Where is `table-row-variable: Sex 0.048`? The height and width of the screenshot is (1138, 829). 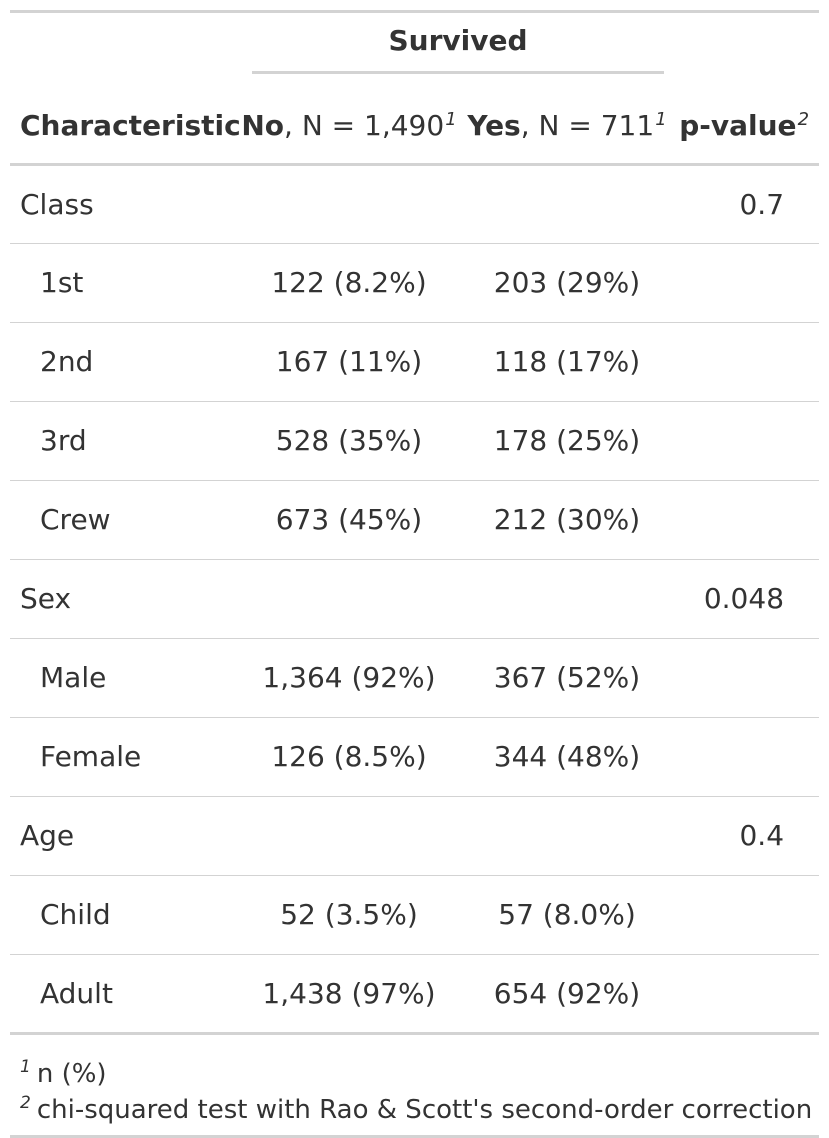 table-row-variable: Sex 0.048 is located at coordinates (415, 599).